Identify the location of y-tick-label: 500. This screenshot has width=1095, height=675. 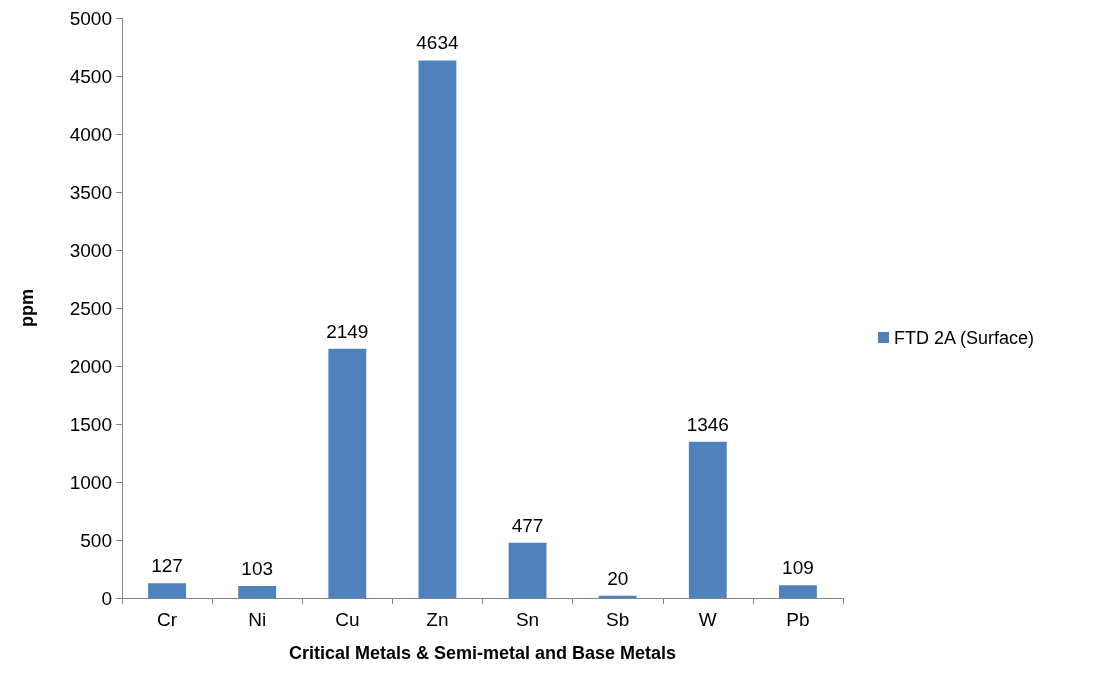
(96, 540).